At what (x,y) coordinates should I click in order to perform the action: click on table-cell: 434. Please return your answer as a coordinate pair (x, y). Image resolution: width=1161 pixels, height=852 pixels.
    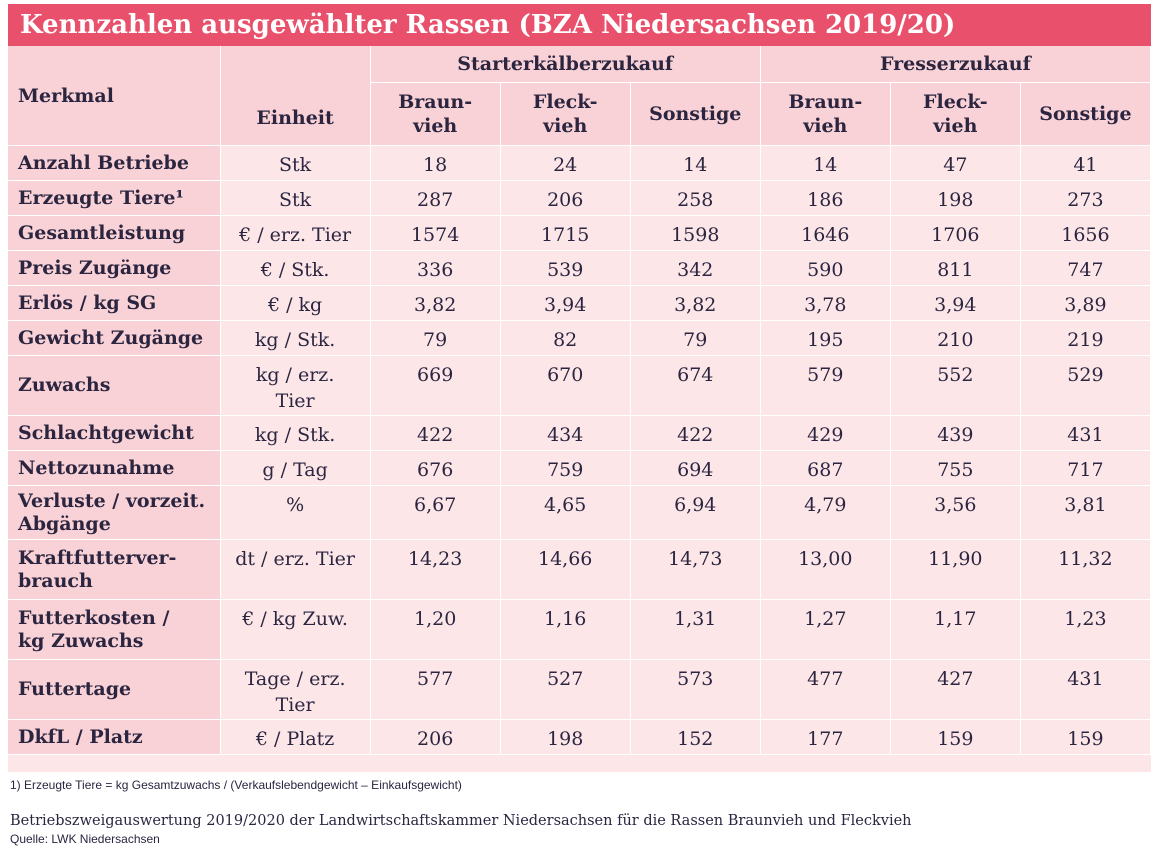
    Looking at the image, I should click on (565, 433).